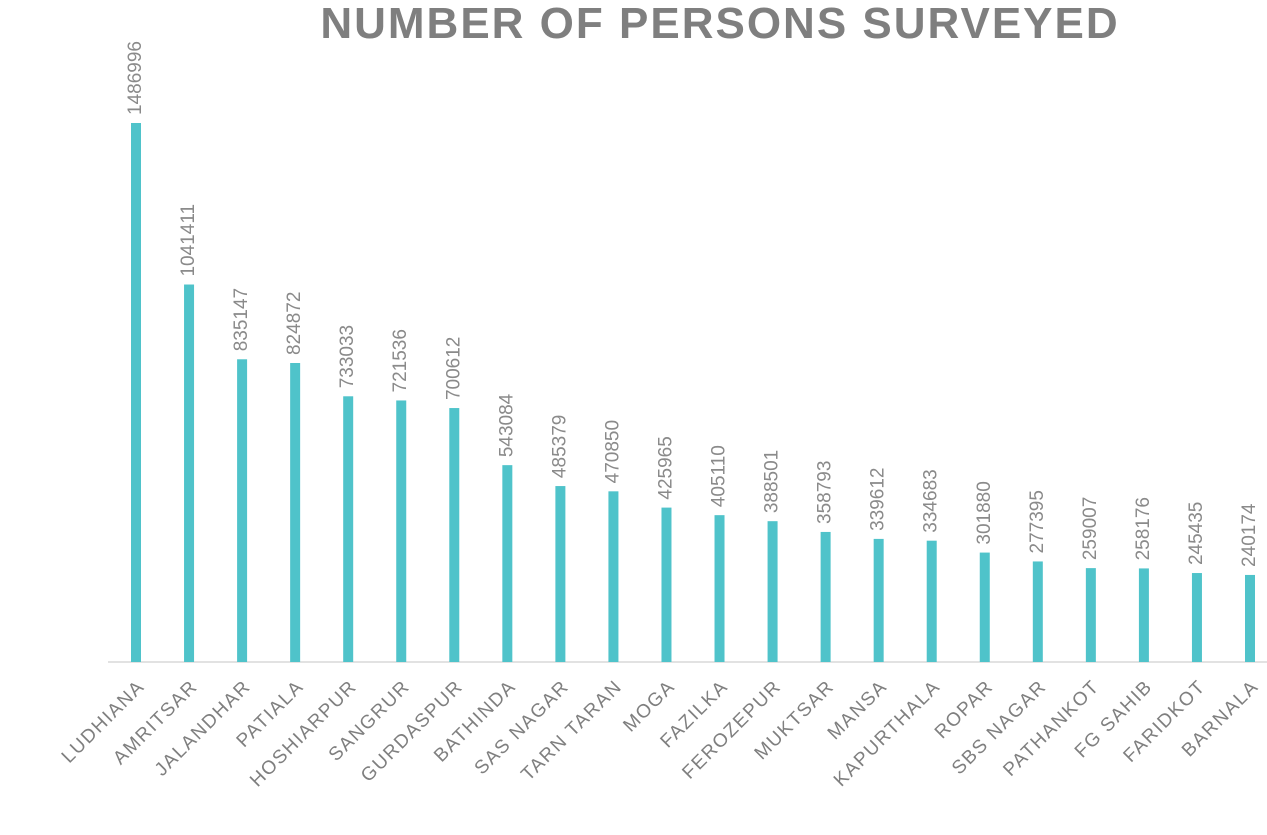 This screenshot has height=835, width=1267. Describe the element at coordinates (347, 356) in the screenshot. I see `value-label: 733033` at that location.